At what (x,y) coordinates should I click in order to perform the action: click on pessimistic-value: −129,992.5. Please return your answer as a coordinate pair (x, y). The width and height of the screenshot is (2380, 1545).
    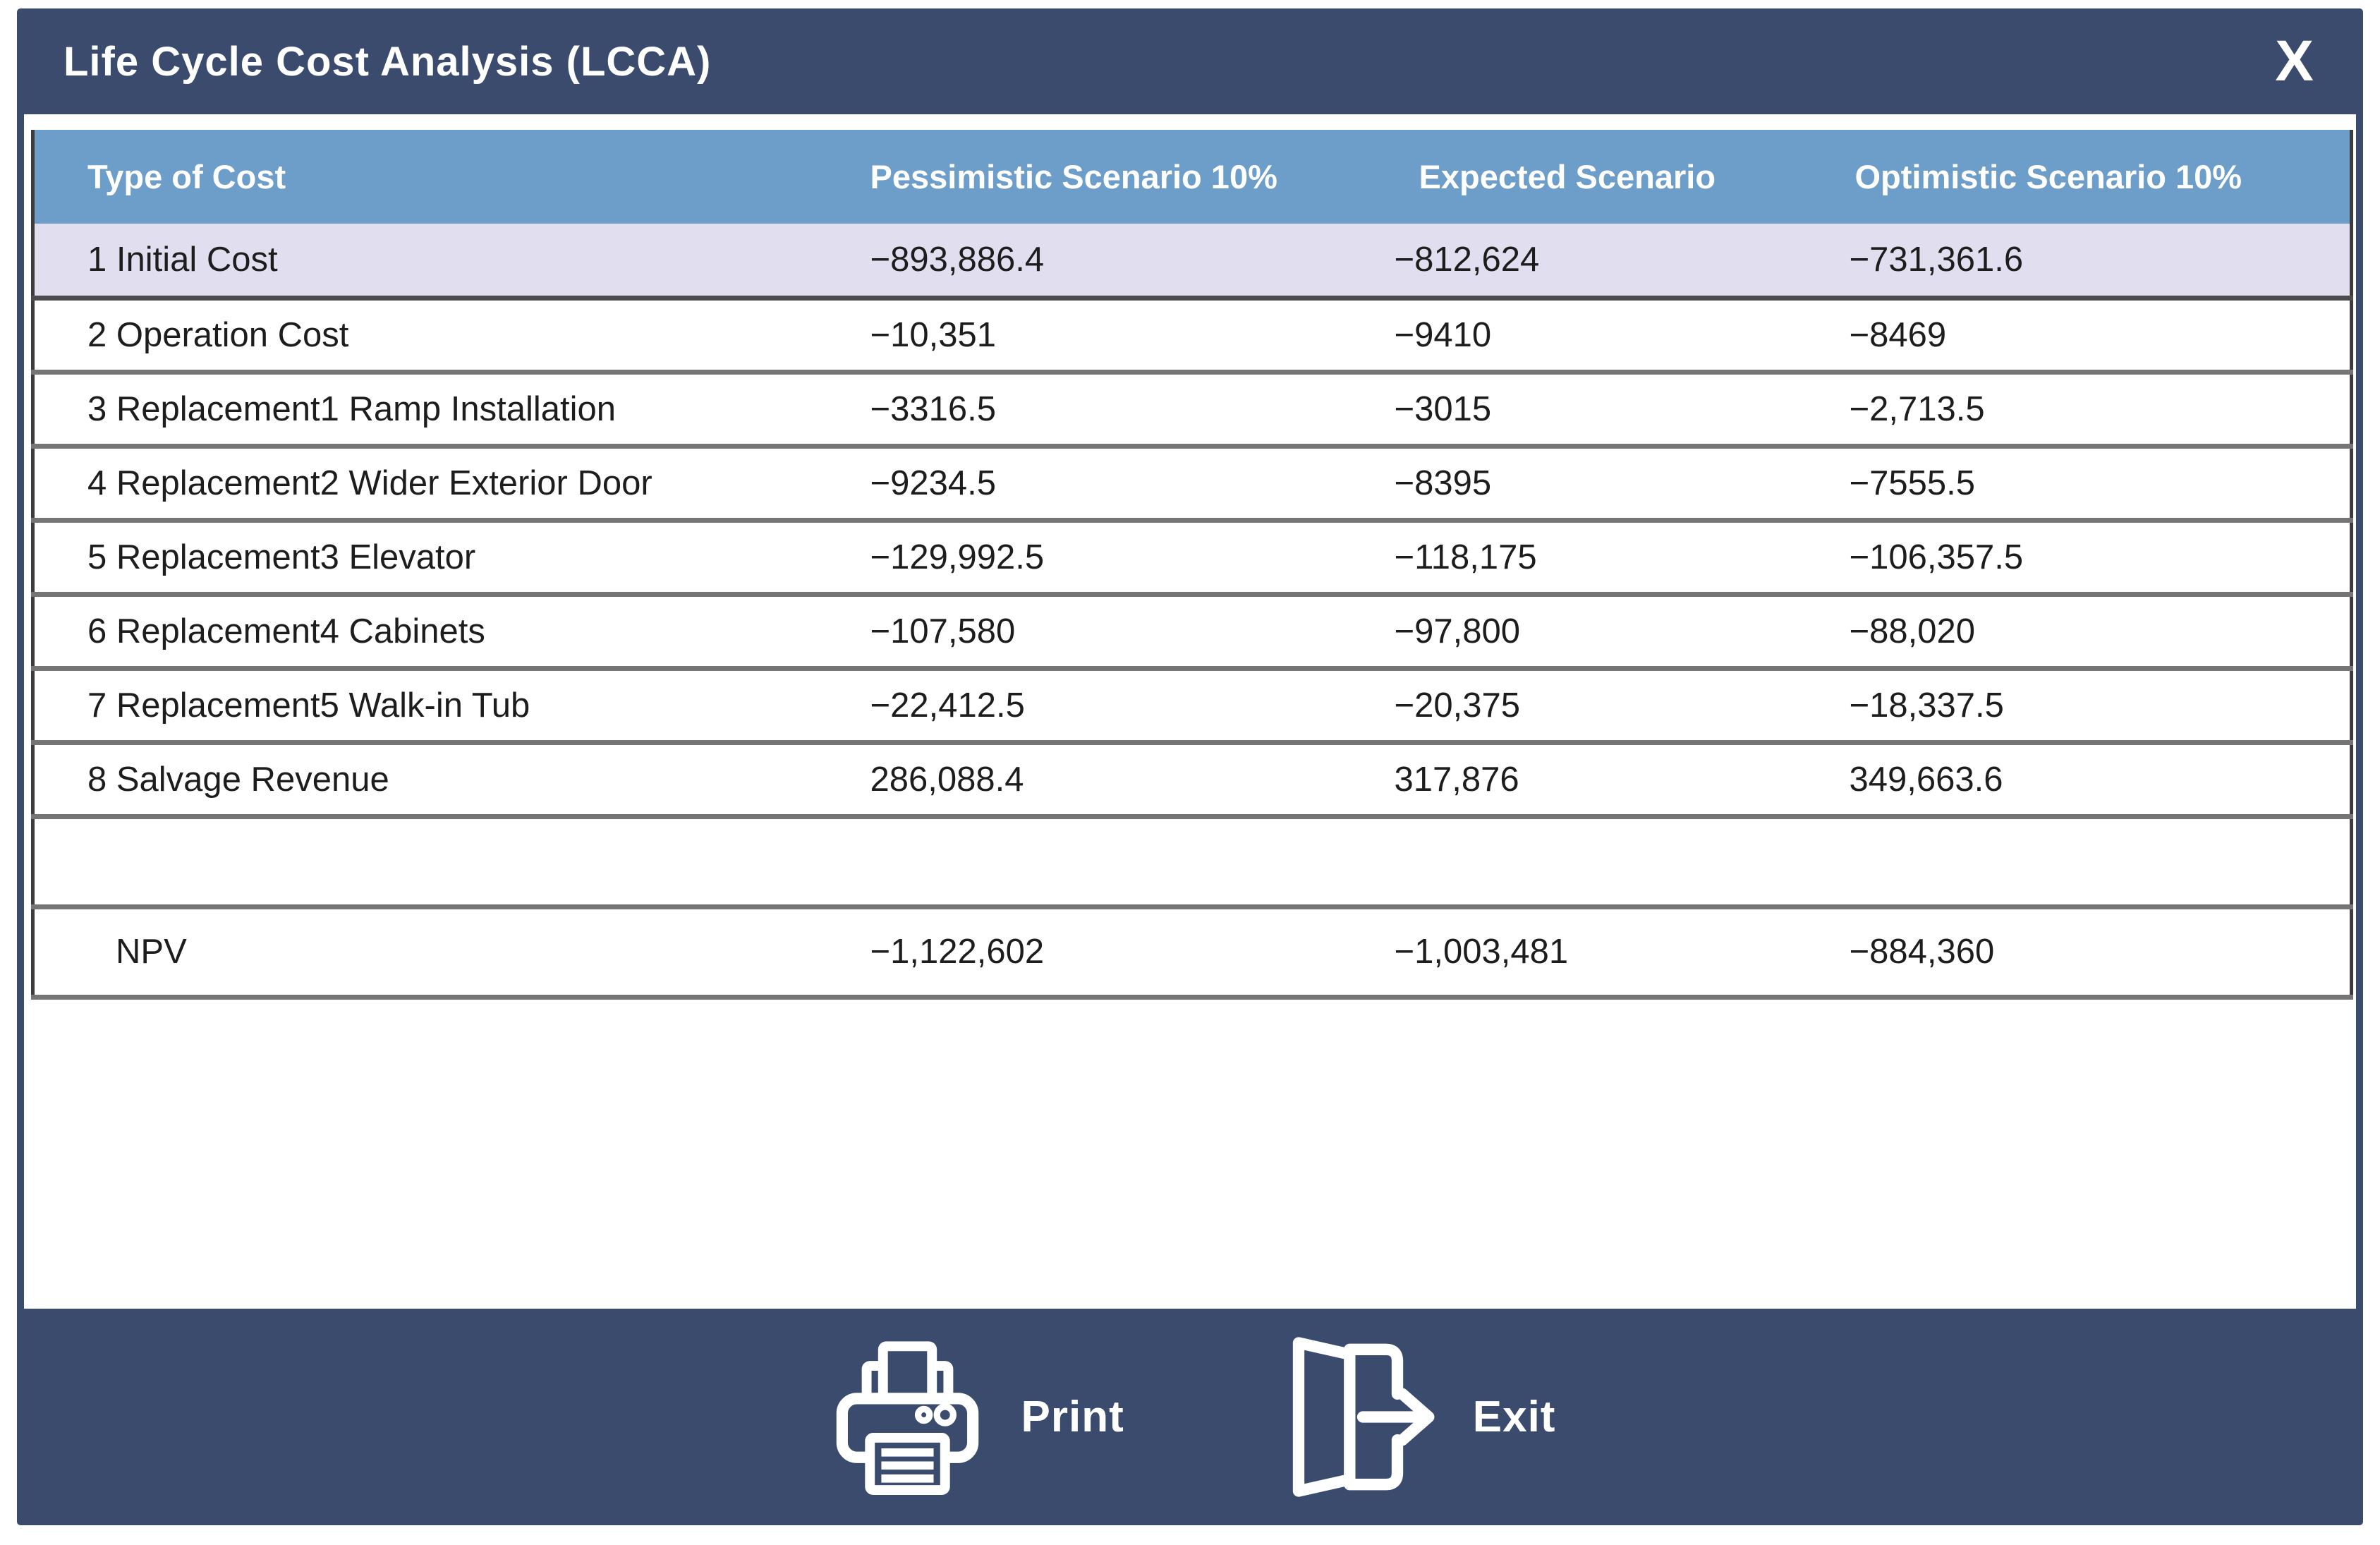
    Looking at the image, I should click on (958, 557).